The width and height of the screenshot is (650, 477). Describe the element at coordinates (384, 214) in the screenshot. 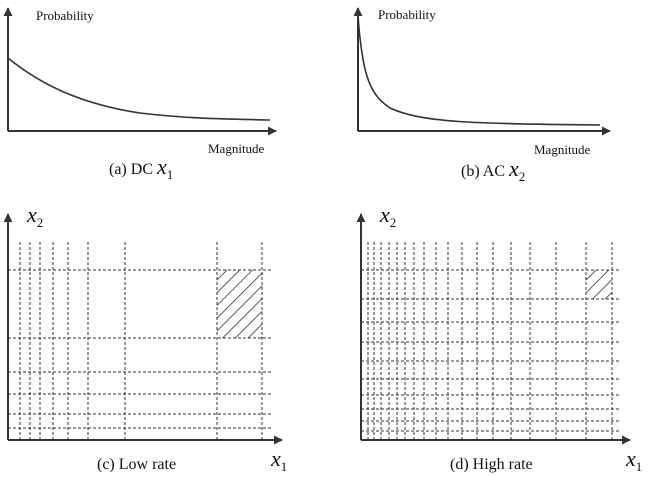

I see `panel-d-y-var: x` at that location.